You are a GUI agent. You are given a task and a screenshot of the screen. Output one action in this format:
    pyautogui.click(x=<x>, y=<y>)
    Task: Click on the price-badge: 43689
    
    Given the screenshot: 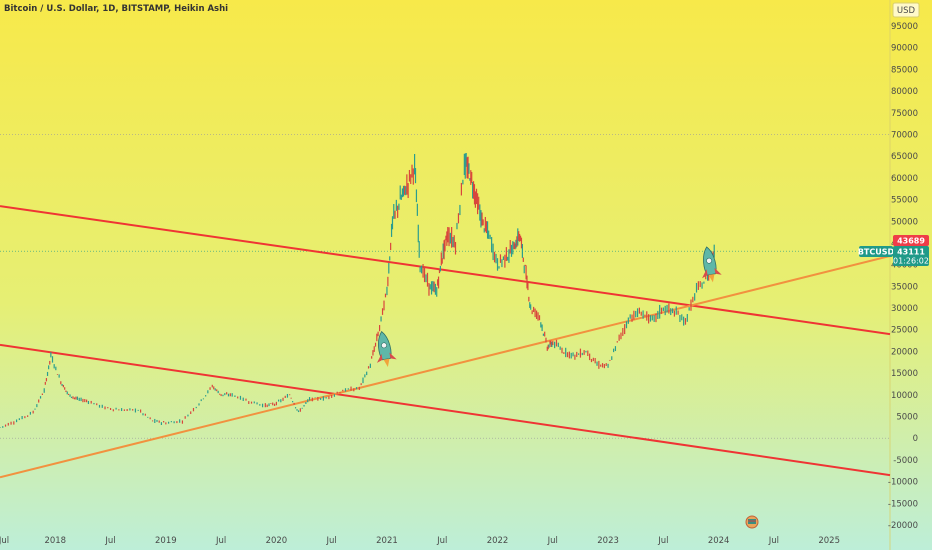 What is the action you would take?
    pyautogui.click(x=911, y=240)
    